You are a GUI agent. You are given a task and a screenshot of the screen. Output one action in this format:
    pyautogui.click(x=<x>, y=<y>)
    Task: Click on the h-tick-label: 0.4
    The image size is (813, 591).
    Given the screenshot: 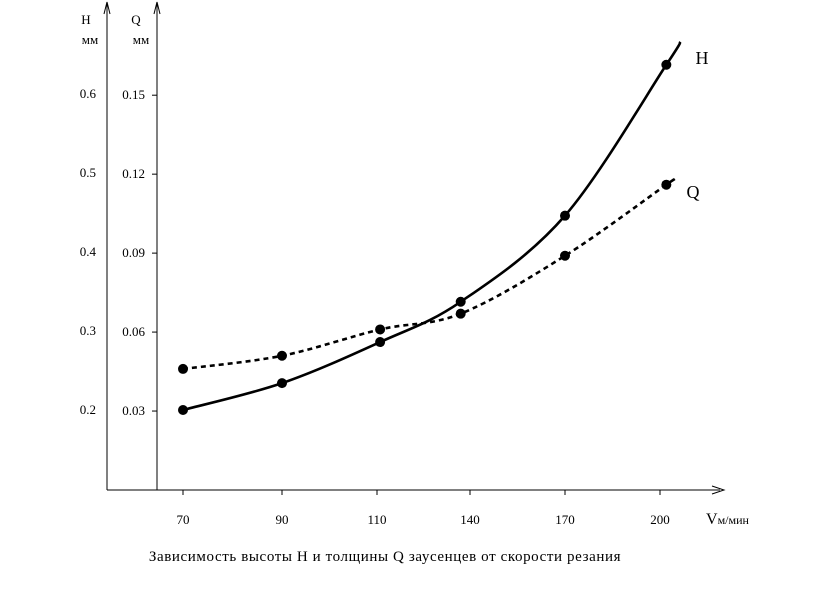 What is the action you would take?
    pyautogui.click(x=88, y=251)
    